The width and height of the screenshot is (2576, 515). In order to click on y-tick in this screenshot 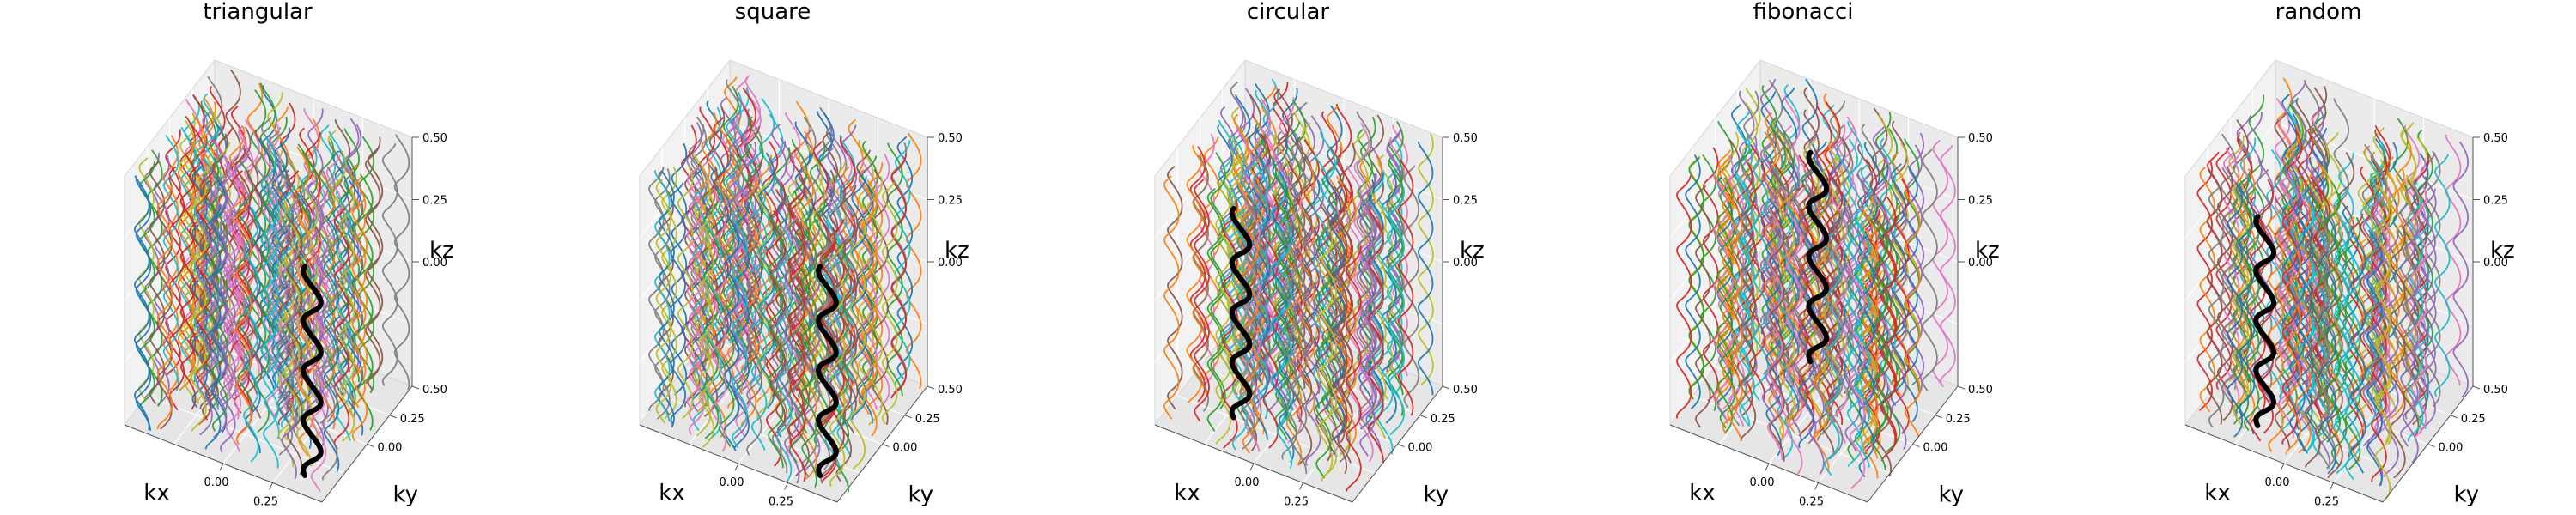, I will do `click(1423, 417)`.